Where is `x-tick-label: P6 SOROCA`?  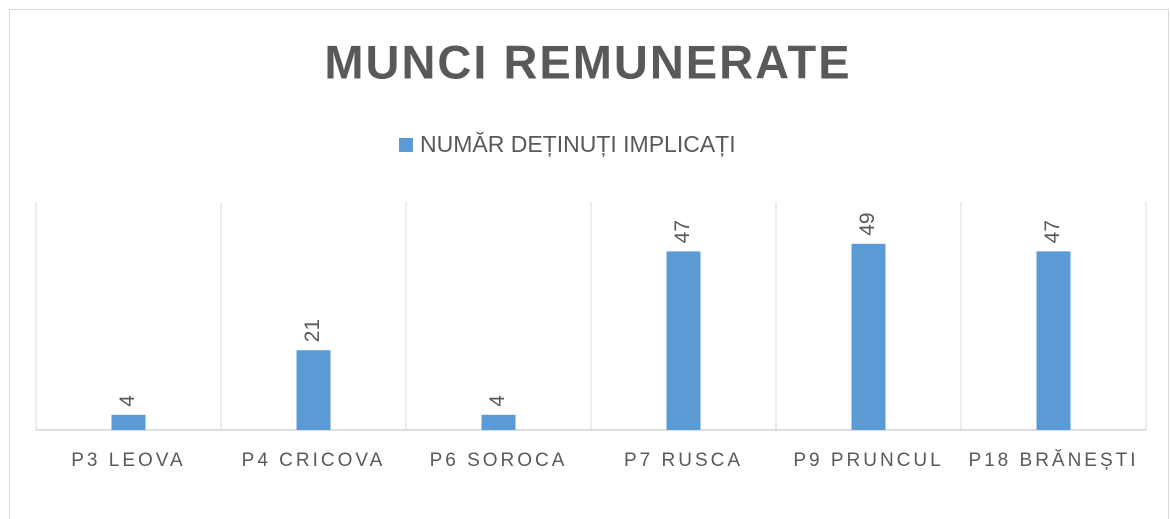
x-tick-label: P6 SOROCA is located at coordinates (498, 460).